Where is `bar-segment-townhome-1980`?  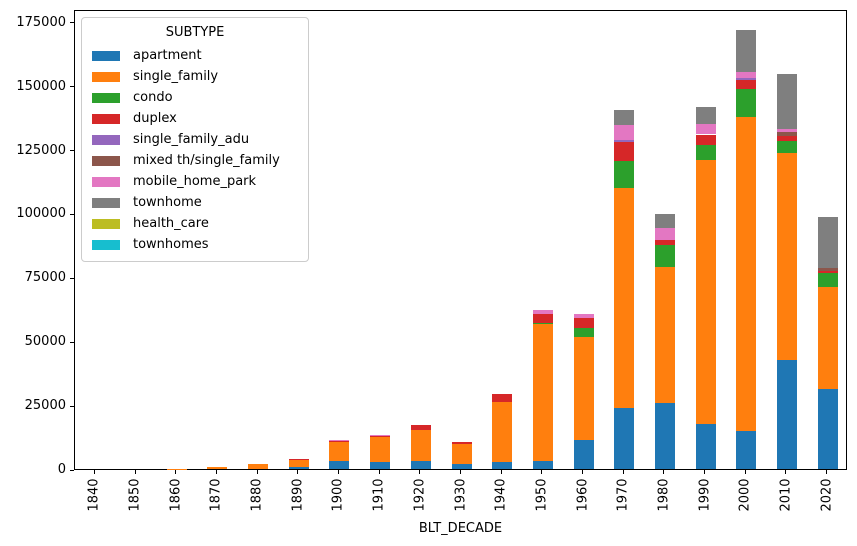
bar-segment-townhome-1980 is located at coordinates (664, 221).